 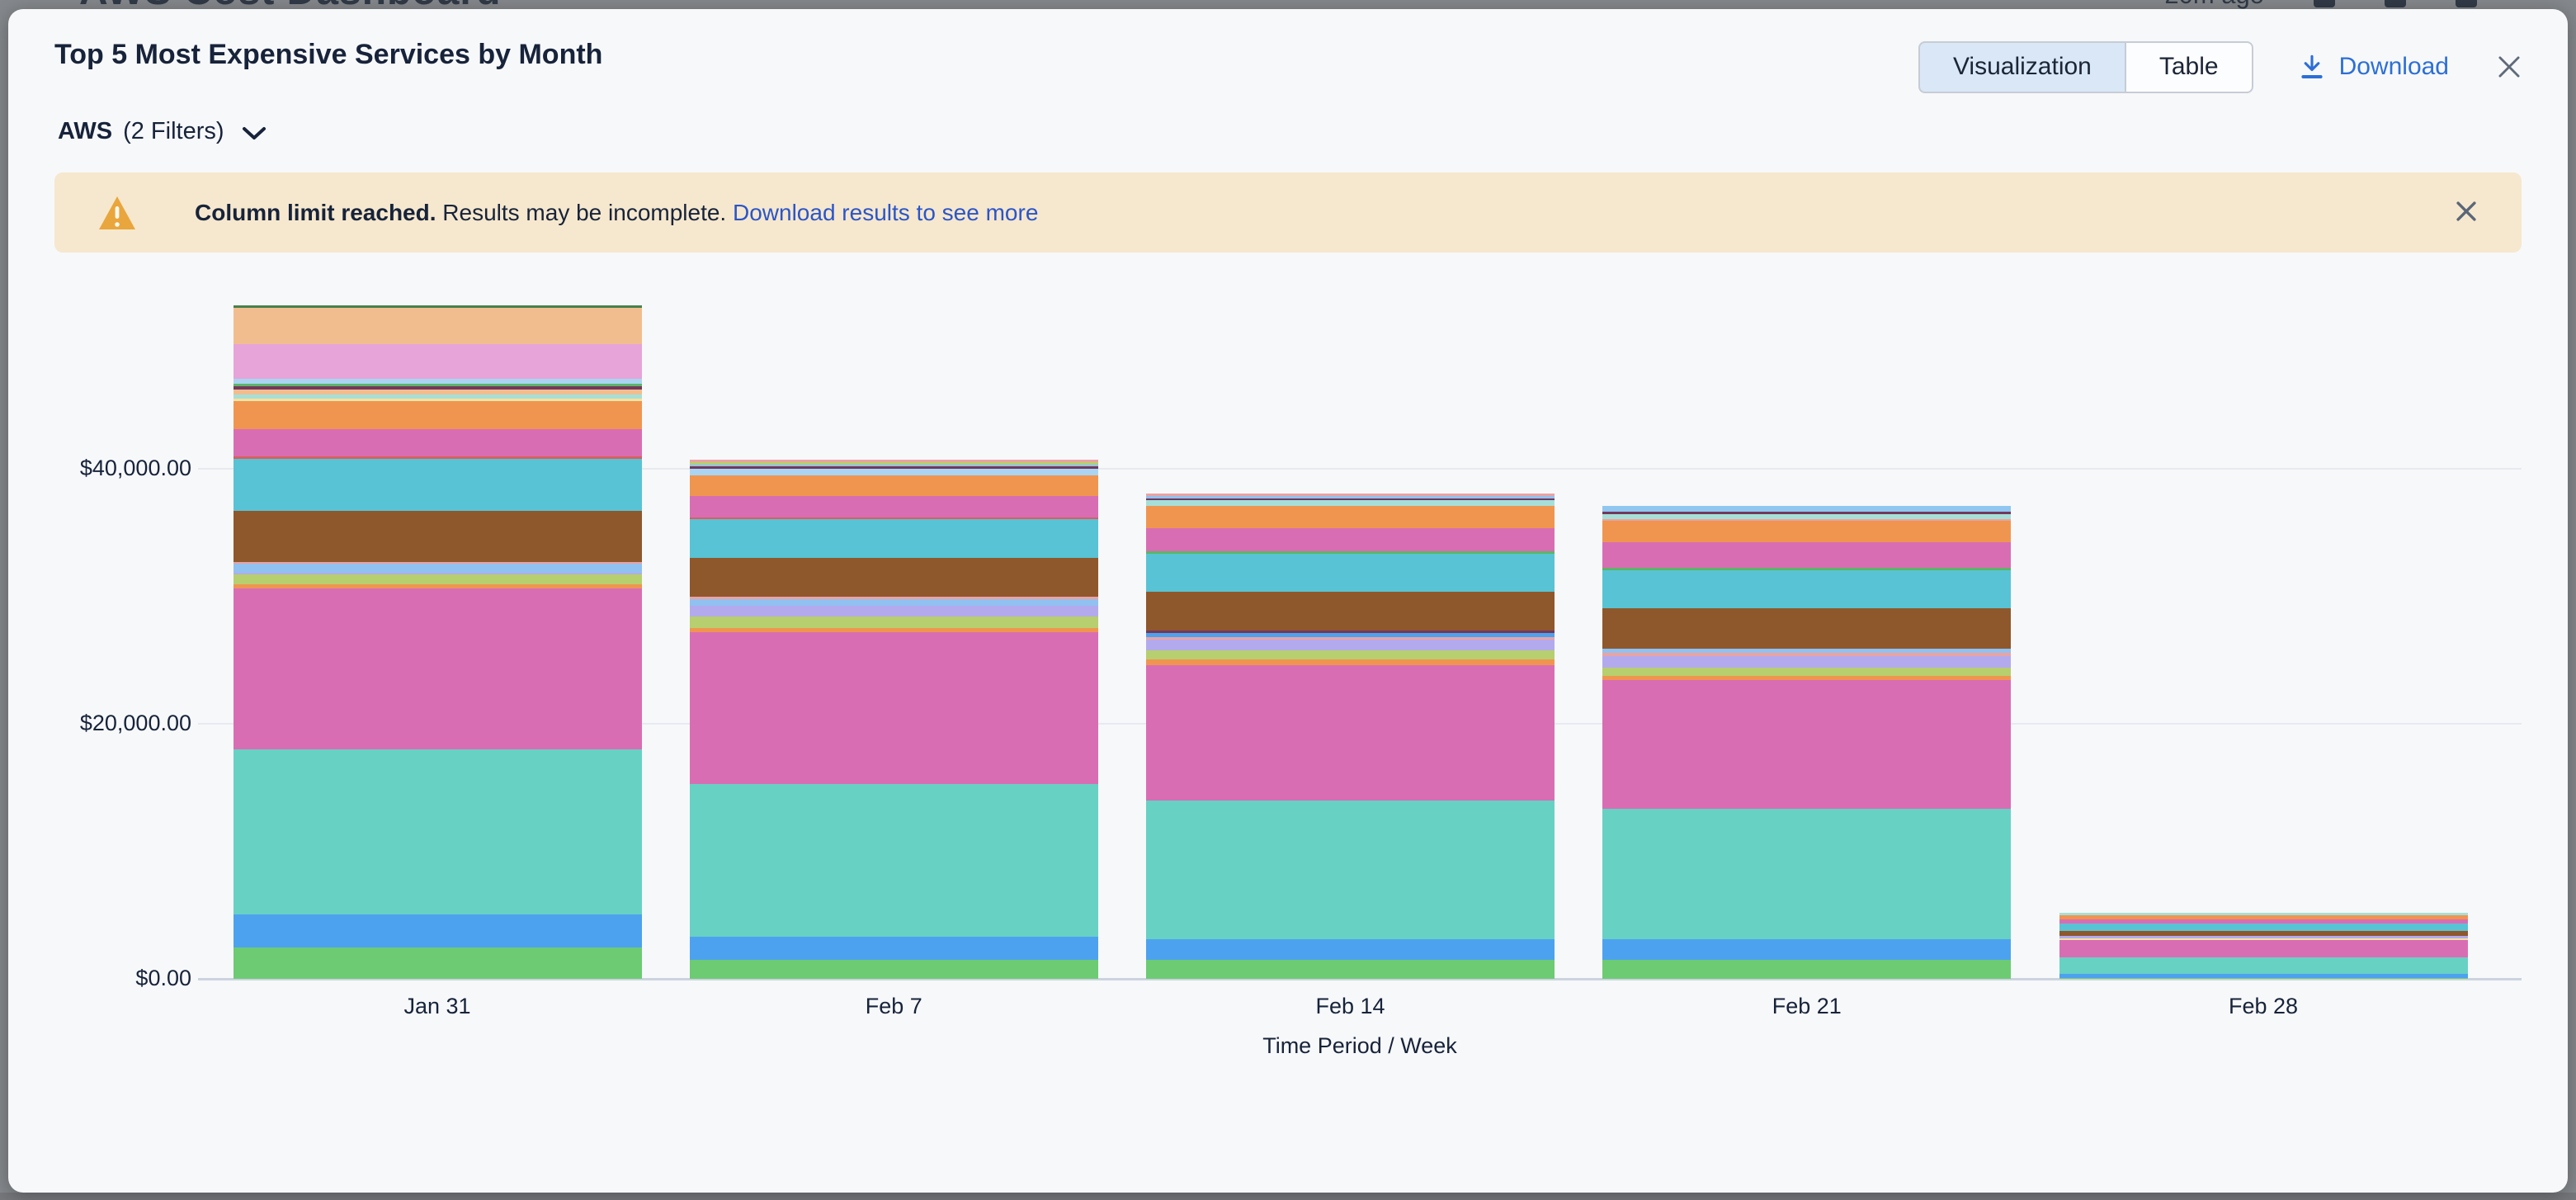 I want to click on tab-table: Table, so click(x=2188, y=66).